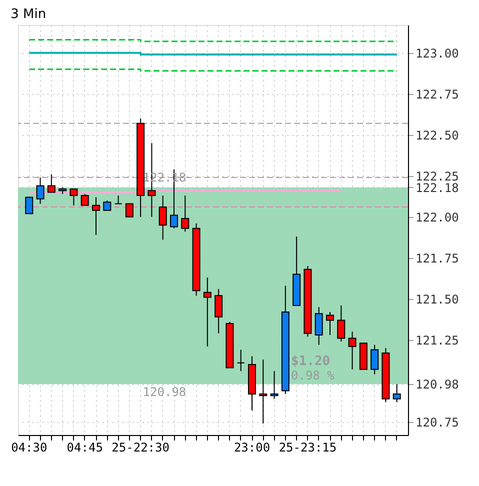  What do you see at coordinates (437, 94) in the screenshot?
I see `y-tick-label: 122.75` at bounding box center [437, 94].